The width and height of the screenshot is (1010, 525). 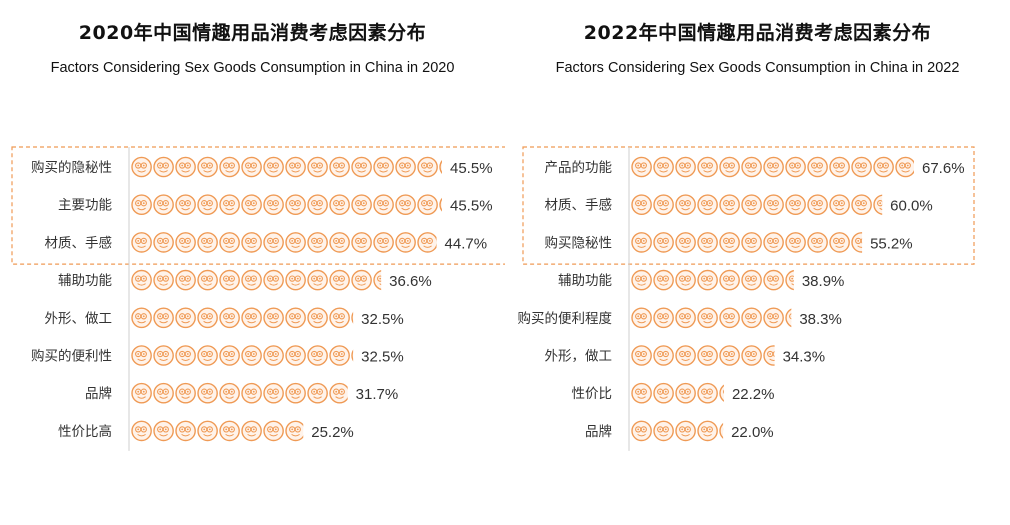 I want to click on value-label: 38.9%, so click(x=823, y=281).